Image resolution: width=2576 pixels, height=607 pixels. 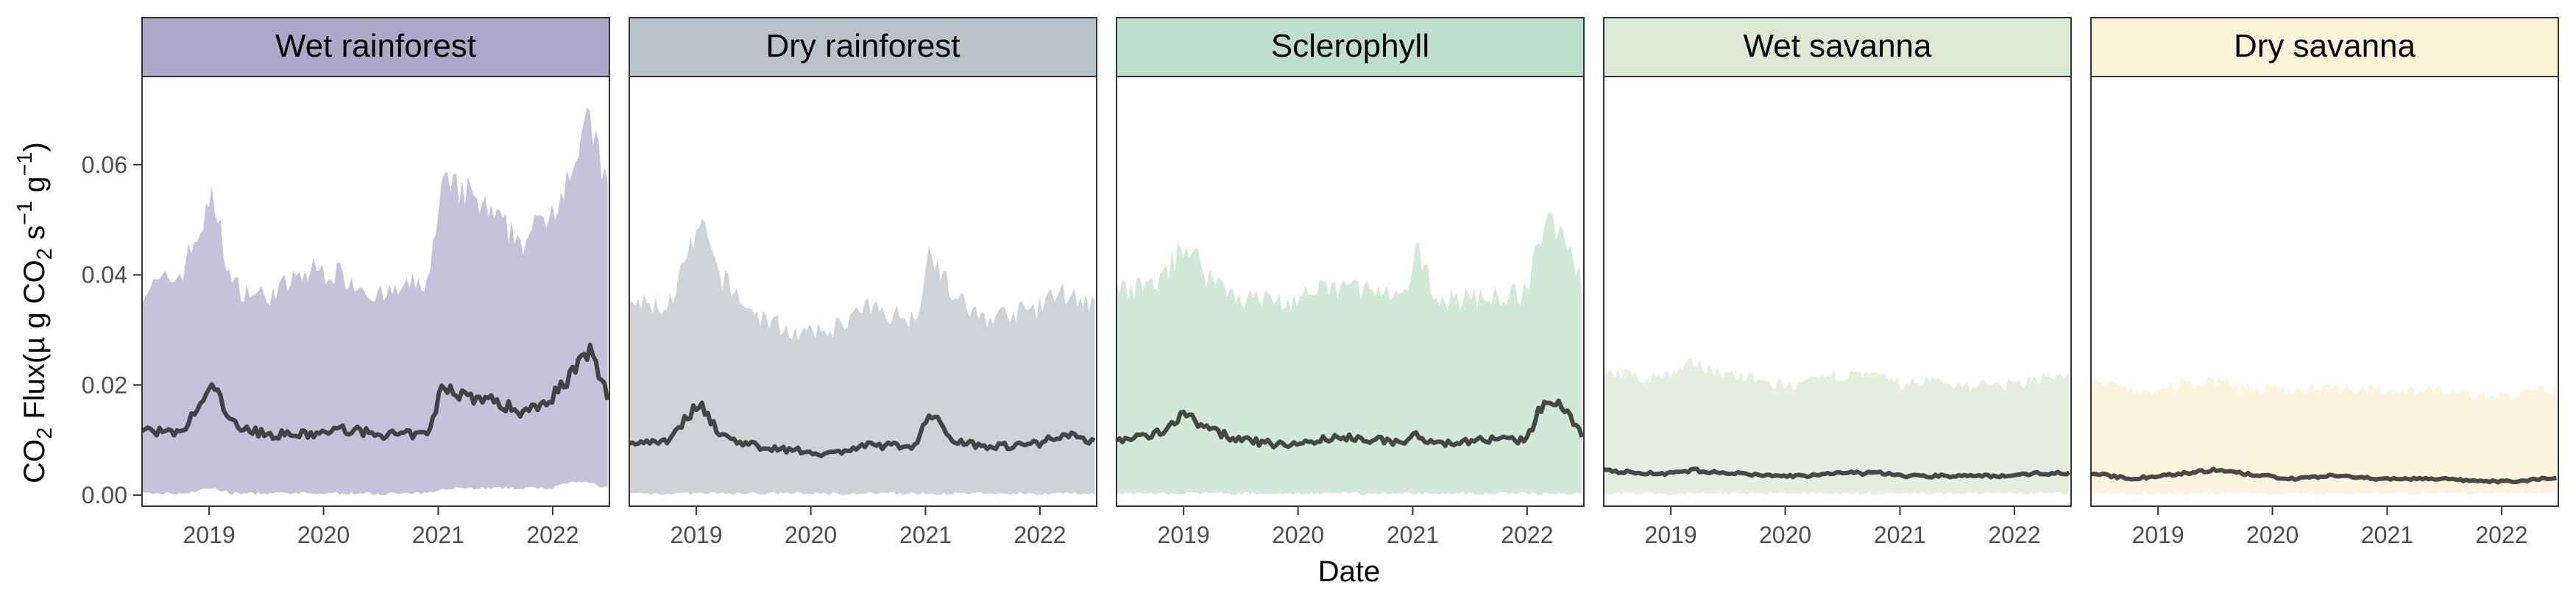 I want to click on y-tick-label: 0.04, so click(x=104, y=275).